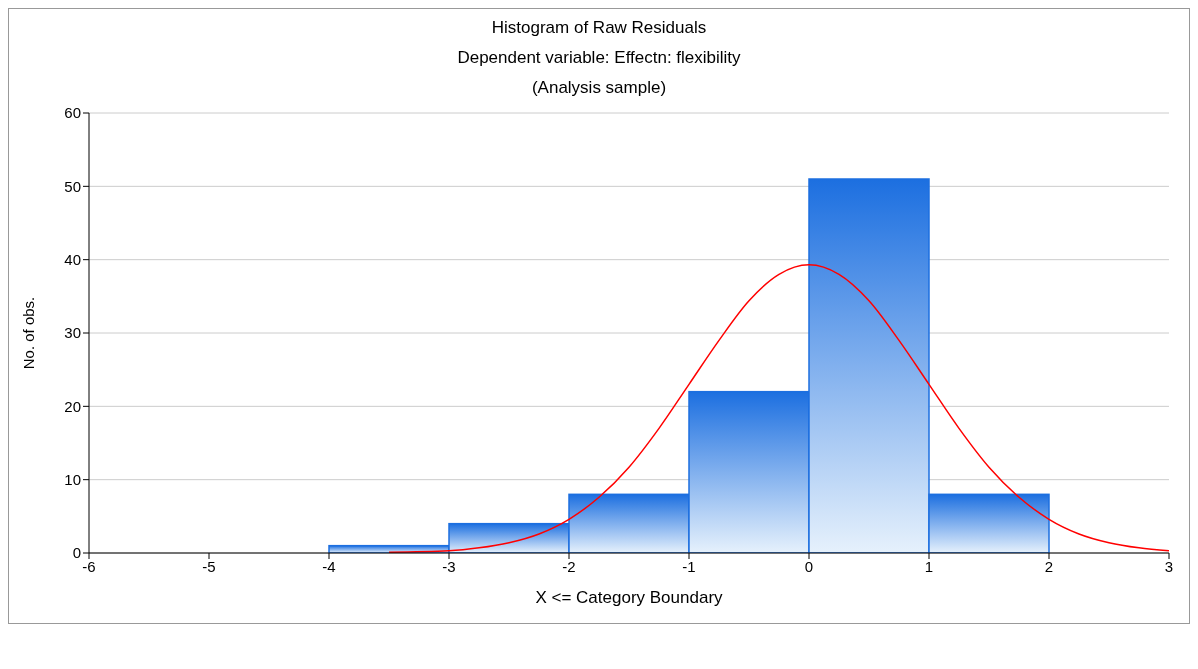 Image resolution: width=1198 pixels, height=669 pixels. I want to click on y-tick-label: 40, so click(72, 259).